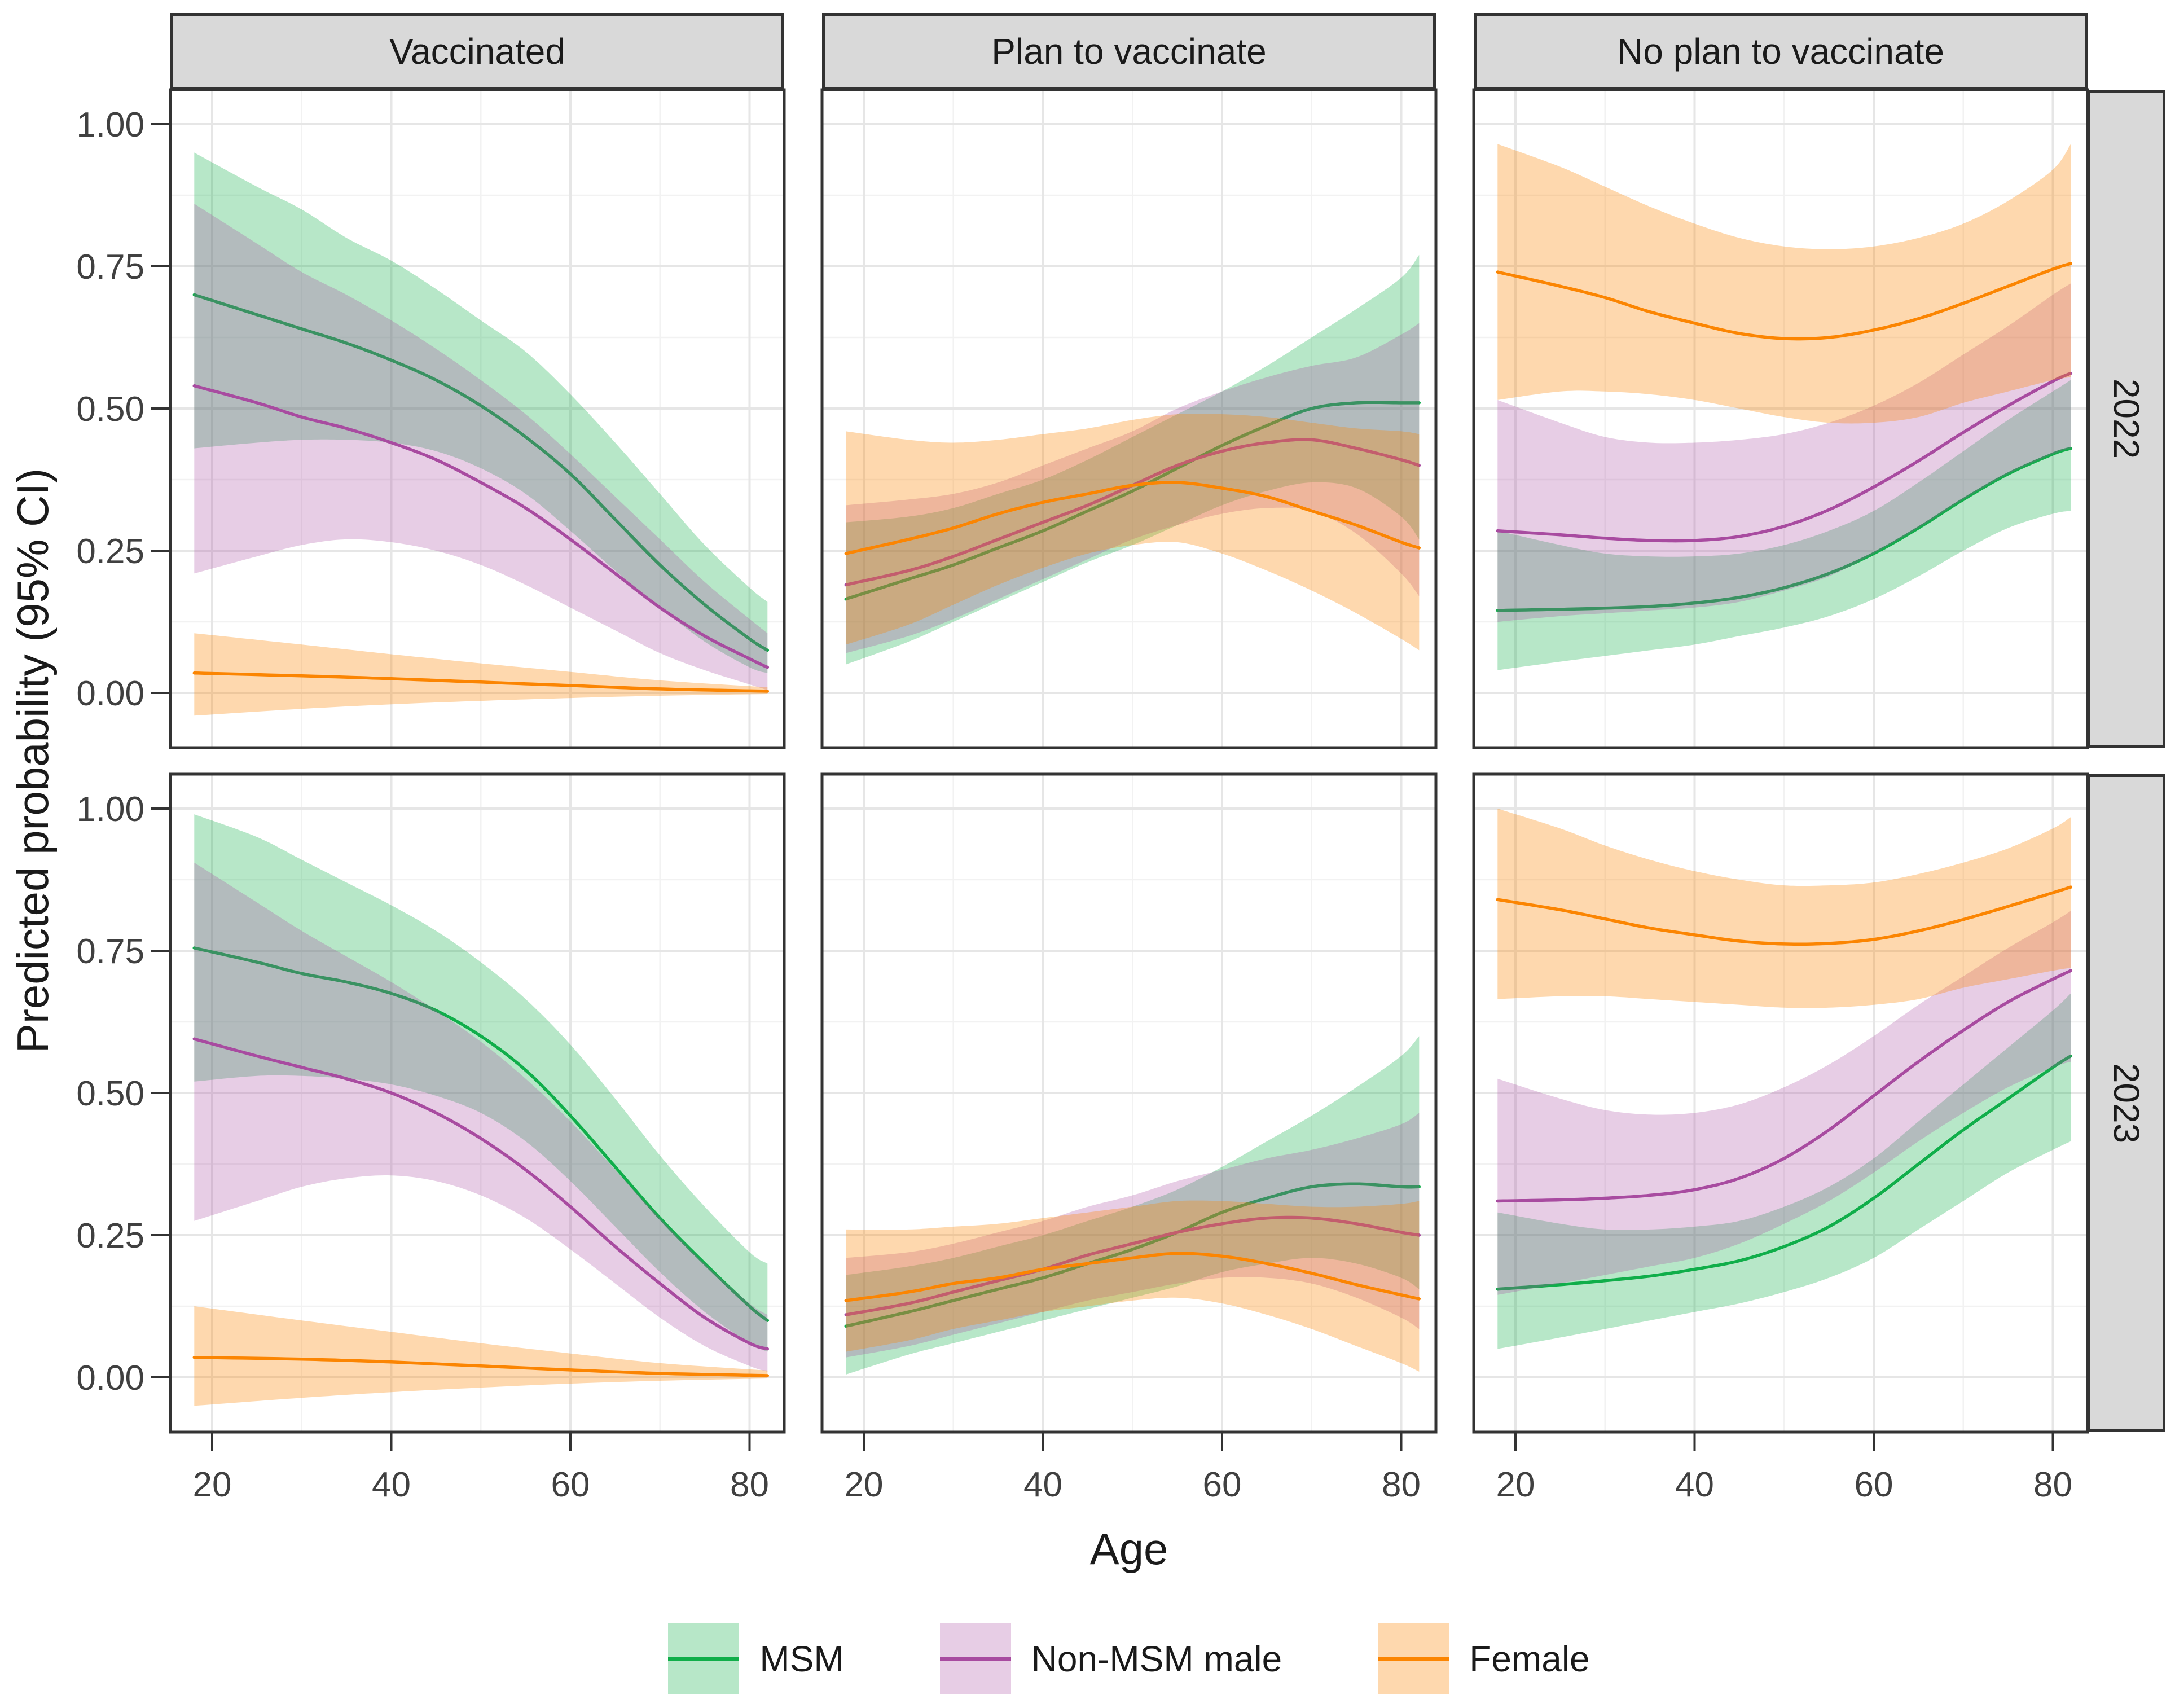 The image size is (2175, 1708). What do you see at coordinates (1529, 1659) in the screenshot?
I see `legend-label-female: Female` at bounding box center [1529, 1659].